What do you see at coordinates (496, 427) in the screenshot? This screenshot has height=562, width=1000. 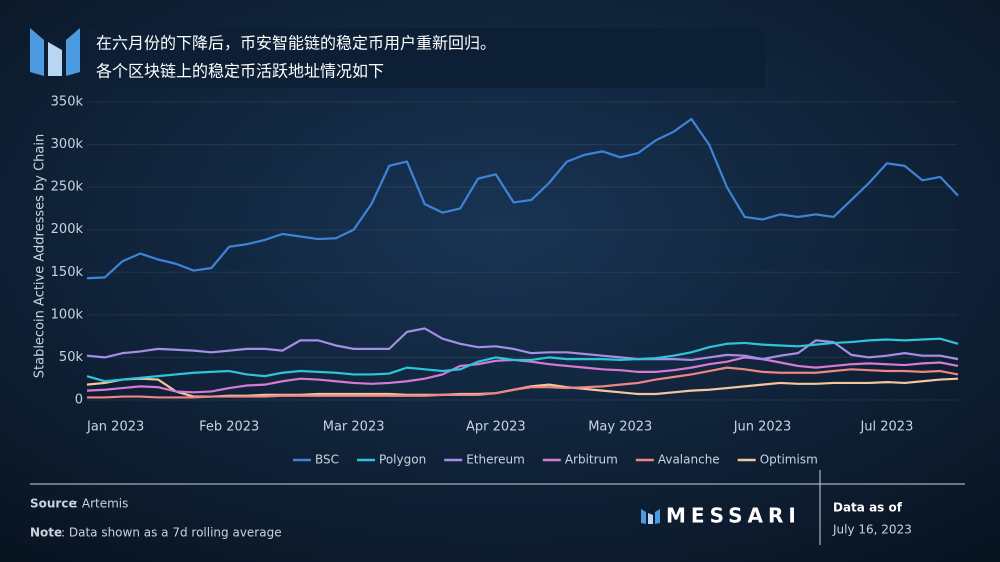 I see `x-tick-label: Apr 2023` at bounding box center [496, 427].